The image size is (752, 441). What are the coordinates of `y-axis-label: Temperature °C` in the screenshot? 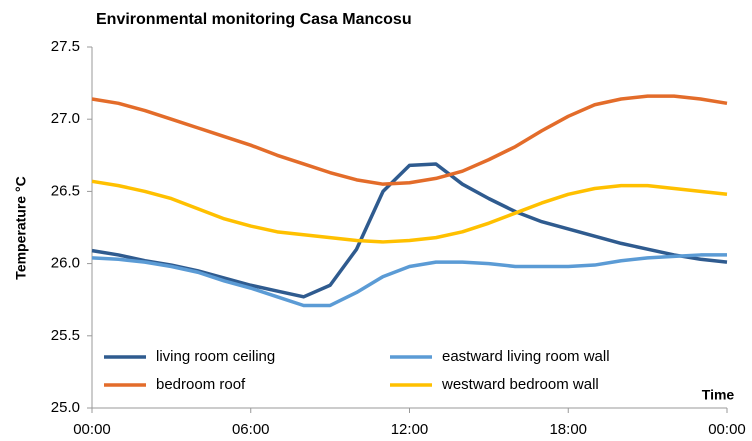 It's located at (21, 227).